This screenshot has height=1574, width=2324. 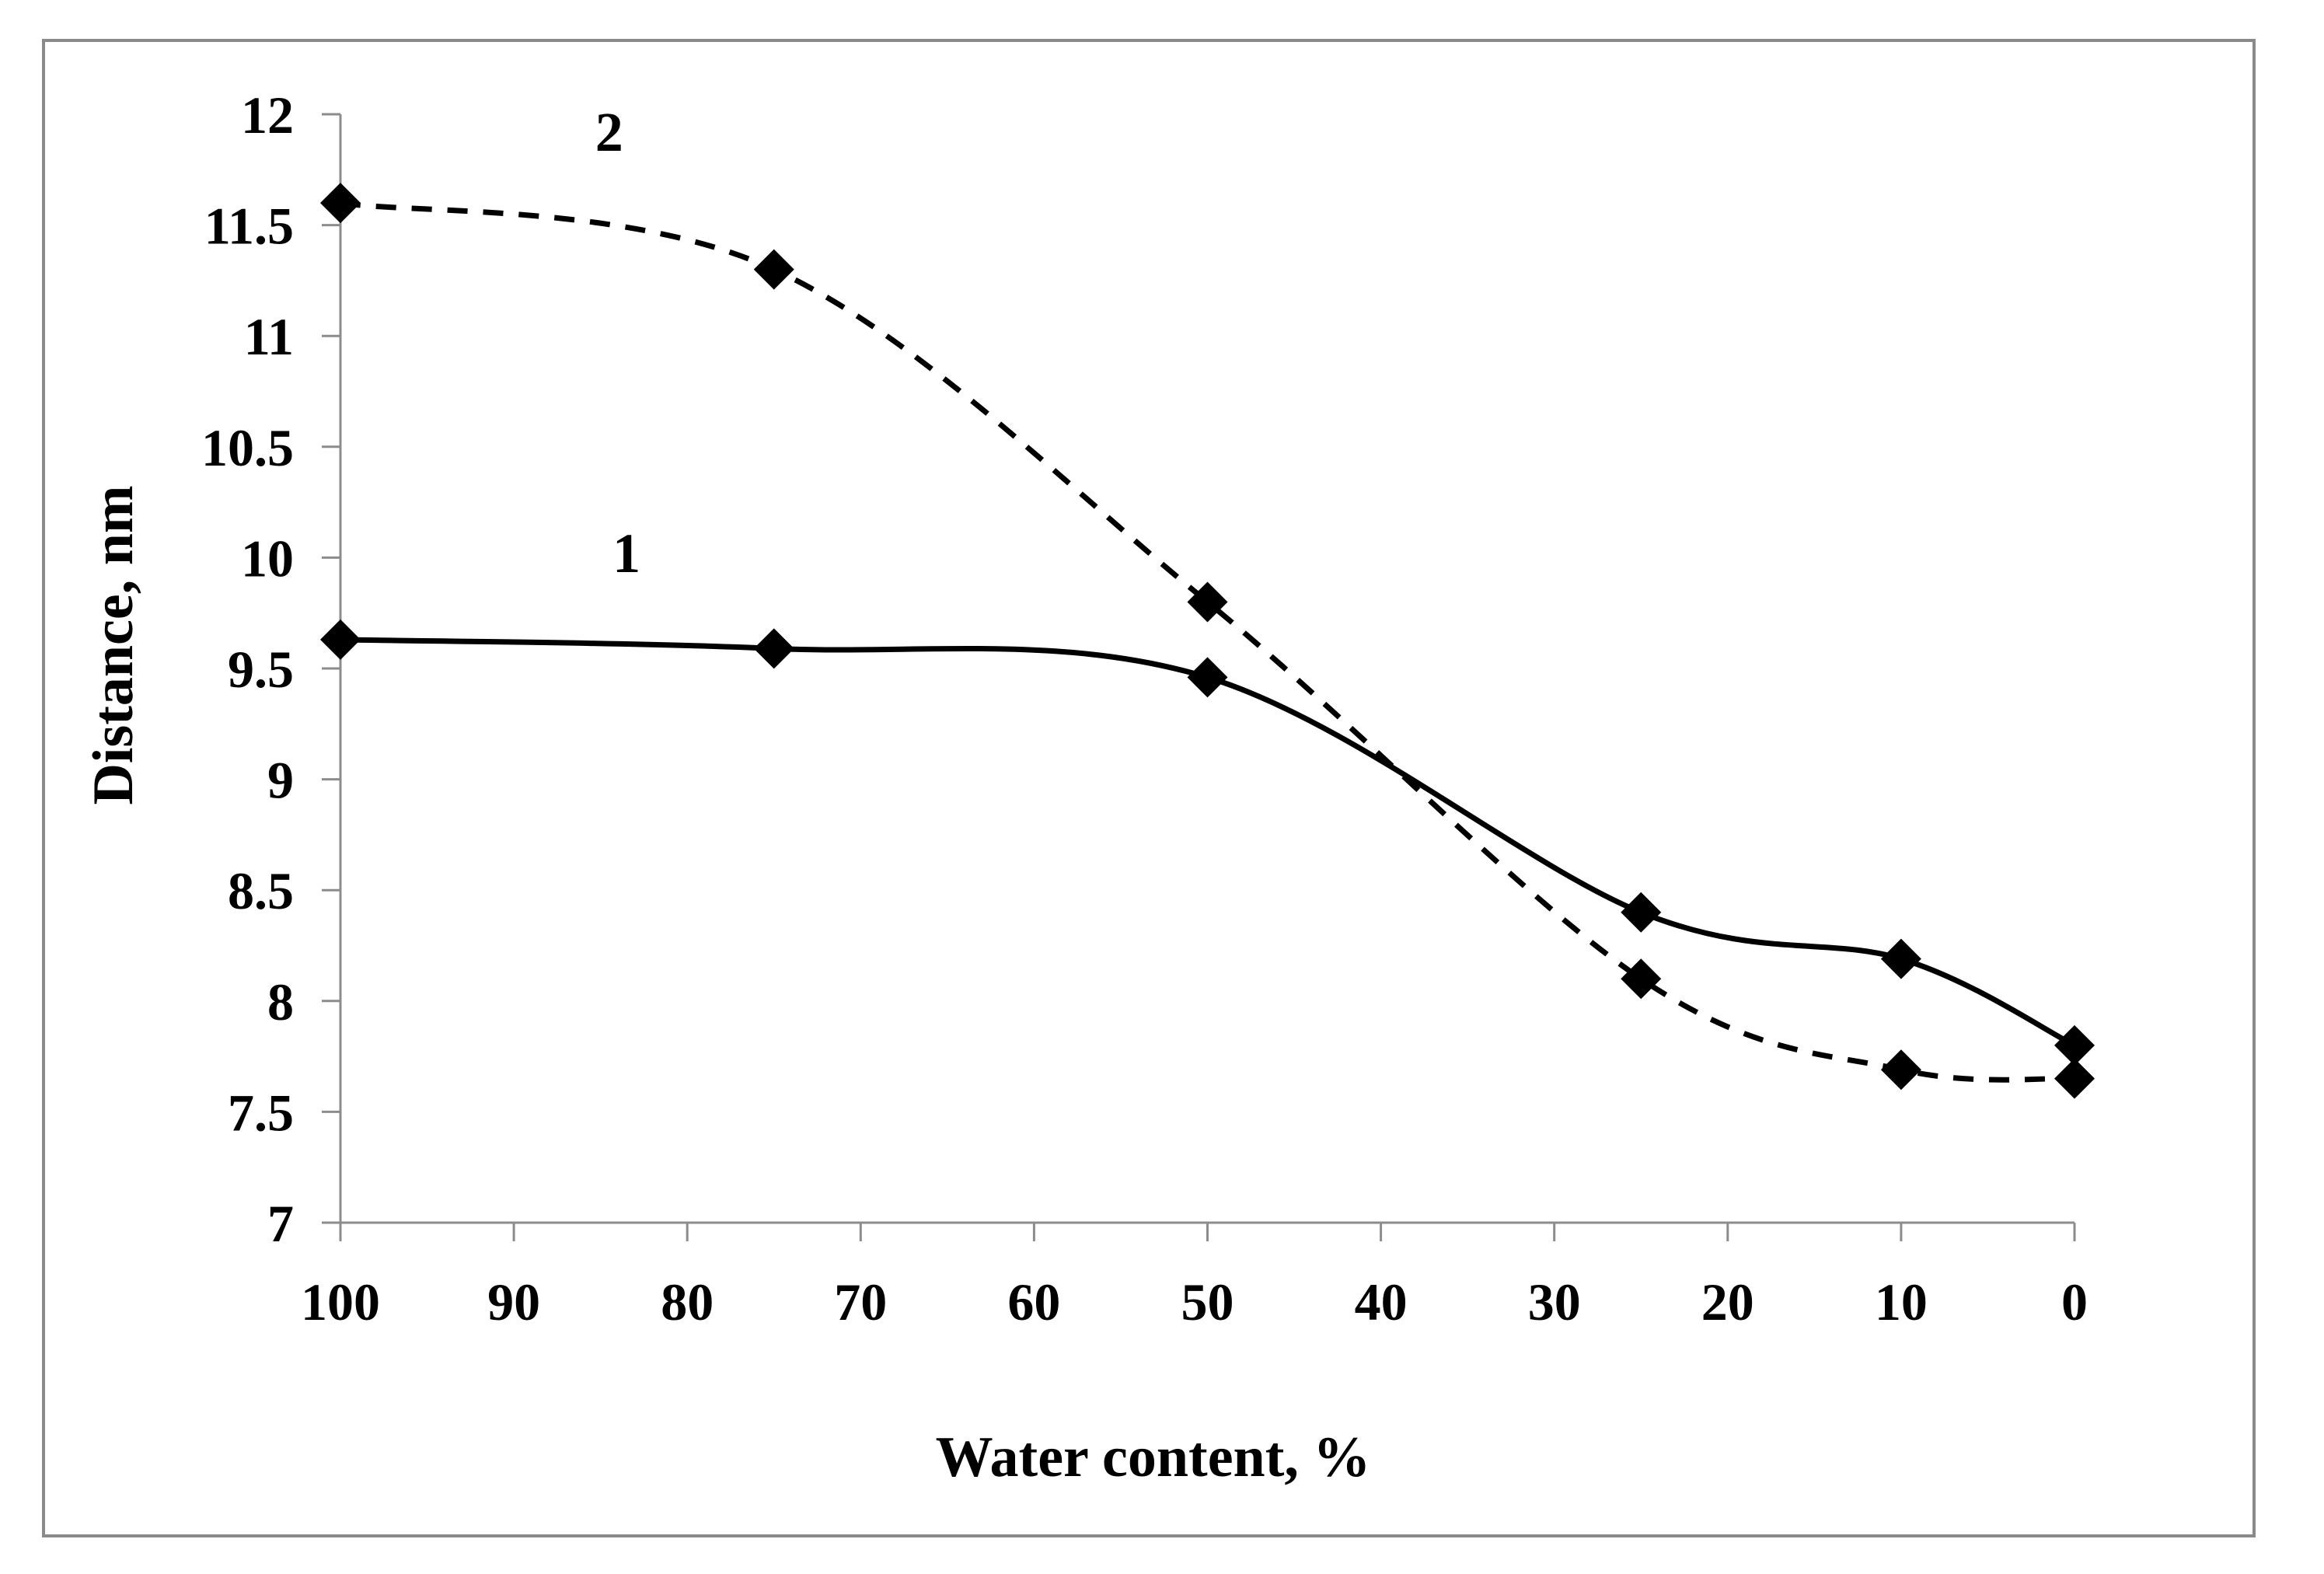 I want to click on x-tick-label: 90, so click(x=513, y=1301).